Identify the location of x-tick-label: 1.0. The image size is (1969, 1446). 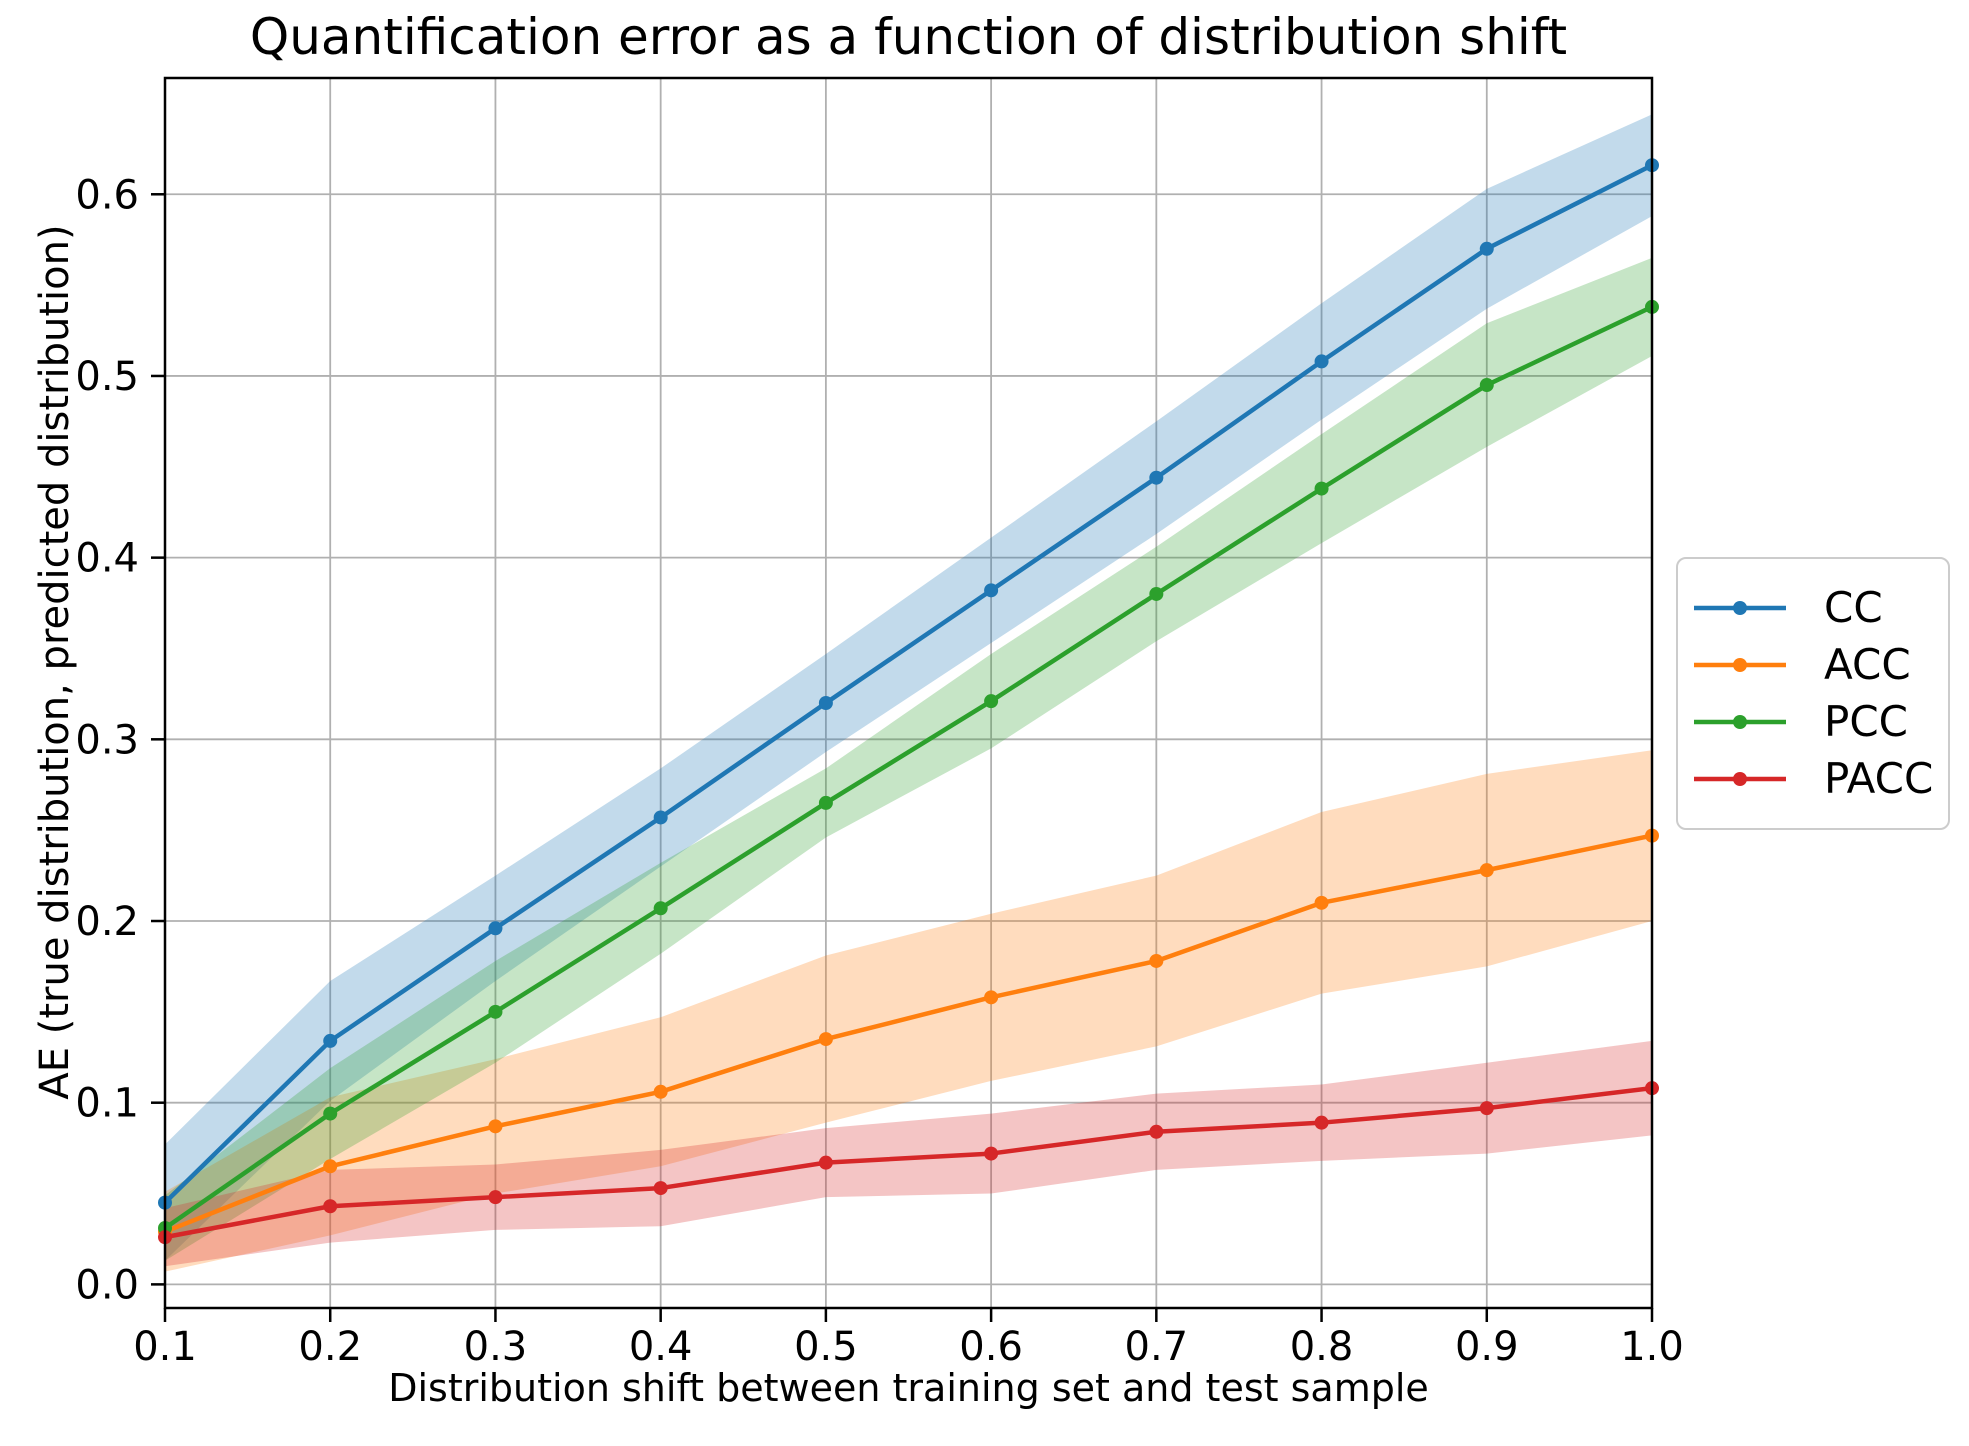
(1652, 1347).